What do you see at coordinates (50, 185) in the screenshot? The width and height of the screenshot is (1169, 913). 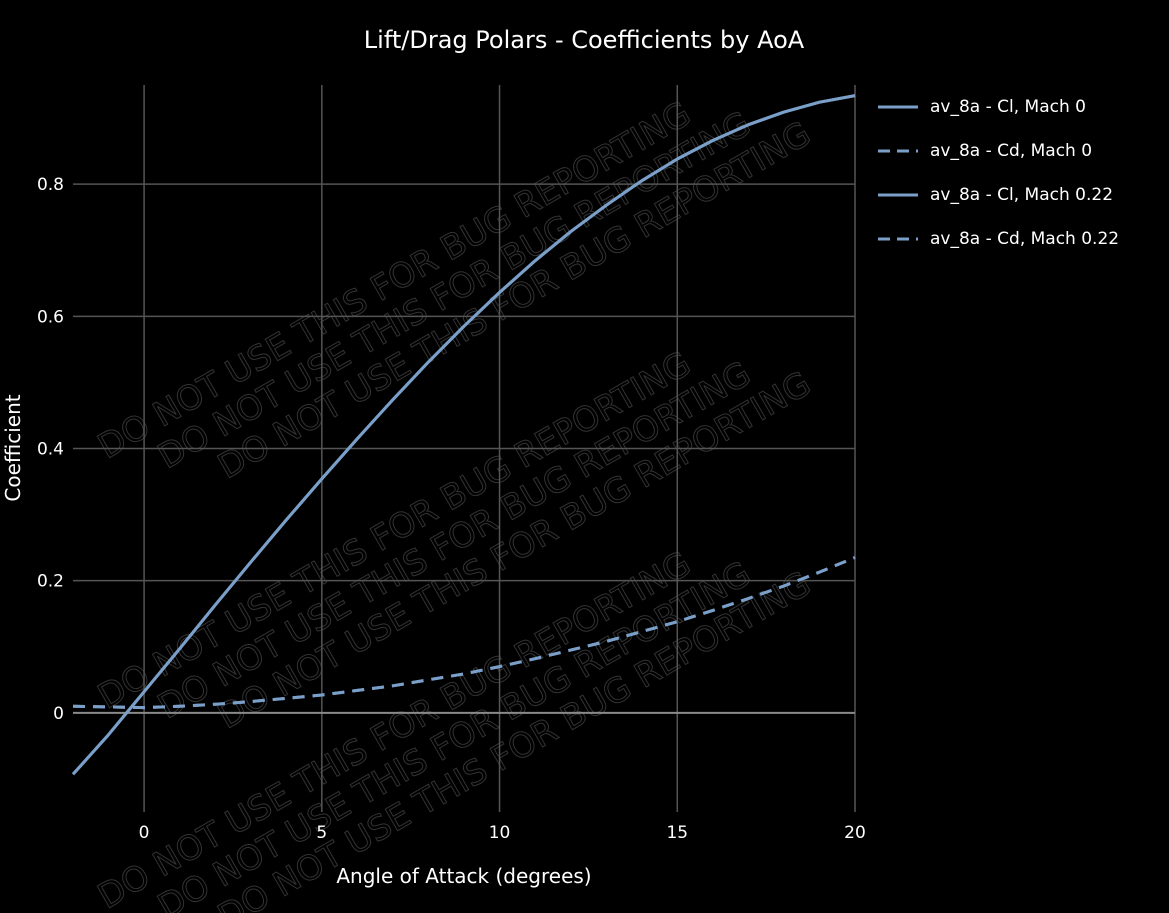 I see `y-tick-label: 0.8` at bounding box center [50, 185].